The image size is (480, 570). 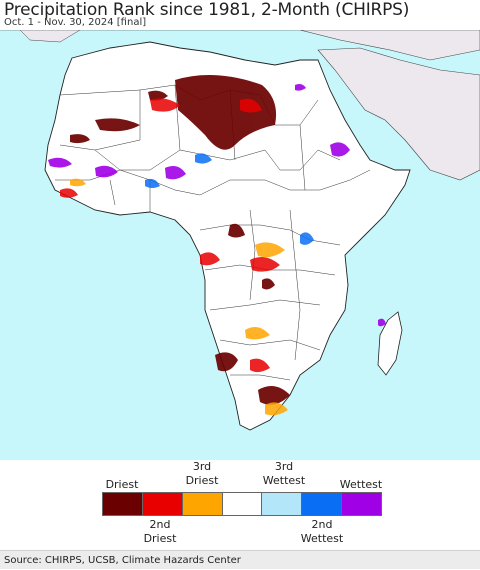 What do you see at coordinates (75, 22) in the screenshot?
I see `map-subtitle: Oct. 1 - Nov. 30, 2024 [final]` at bounding box center [75, 22].